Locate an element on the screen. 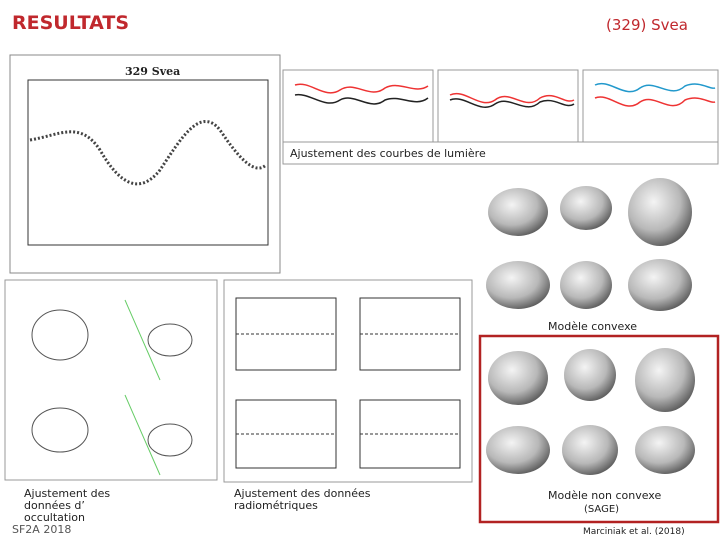  radiometric-figure is located at coordinates (348, 381).